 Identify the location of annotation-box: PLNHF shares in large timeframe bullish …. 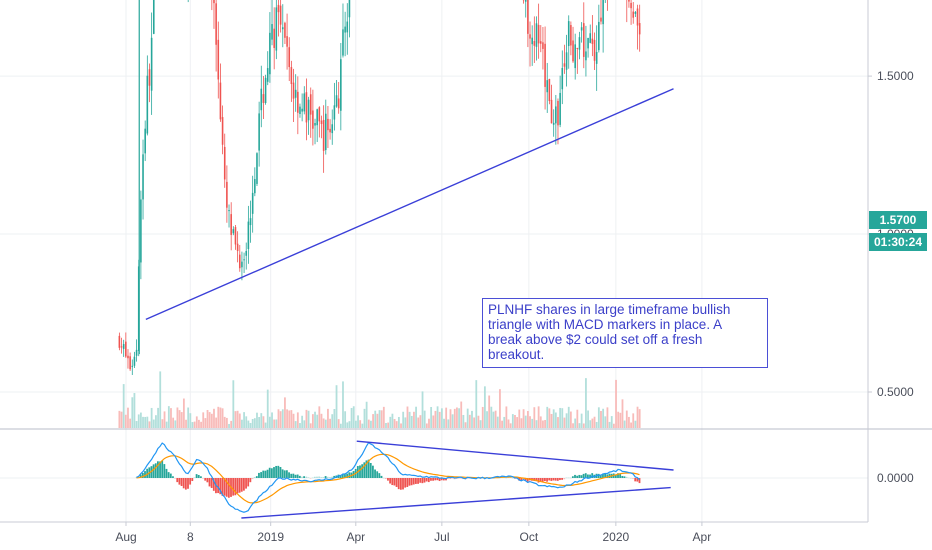
(625, 333).